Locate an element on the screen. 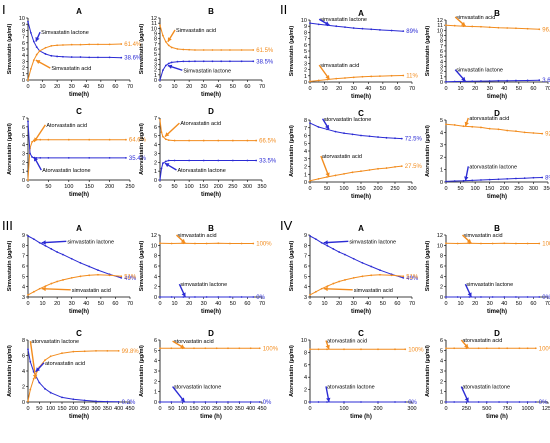 The width and height of the screenshot is (550, 443). end-label-blue: 49% is located at coordinates (412, 279).